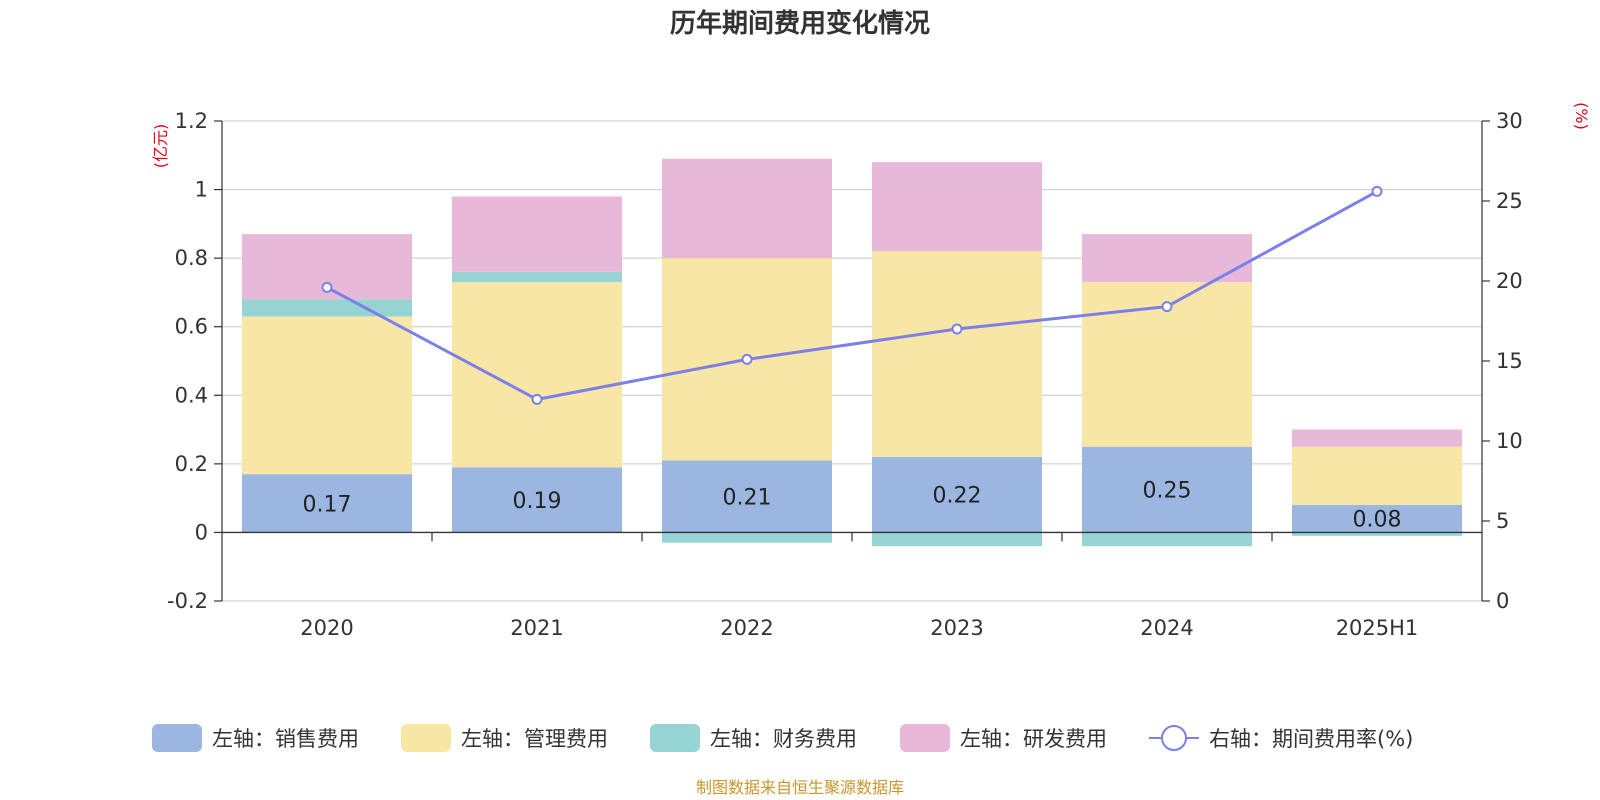 The width and height of the screenshot is (1600, 800). I want to click on source-note: 制图数据来自恒生聚源数据库, so click(800, 787).